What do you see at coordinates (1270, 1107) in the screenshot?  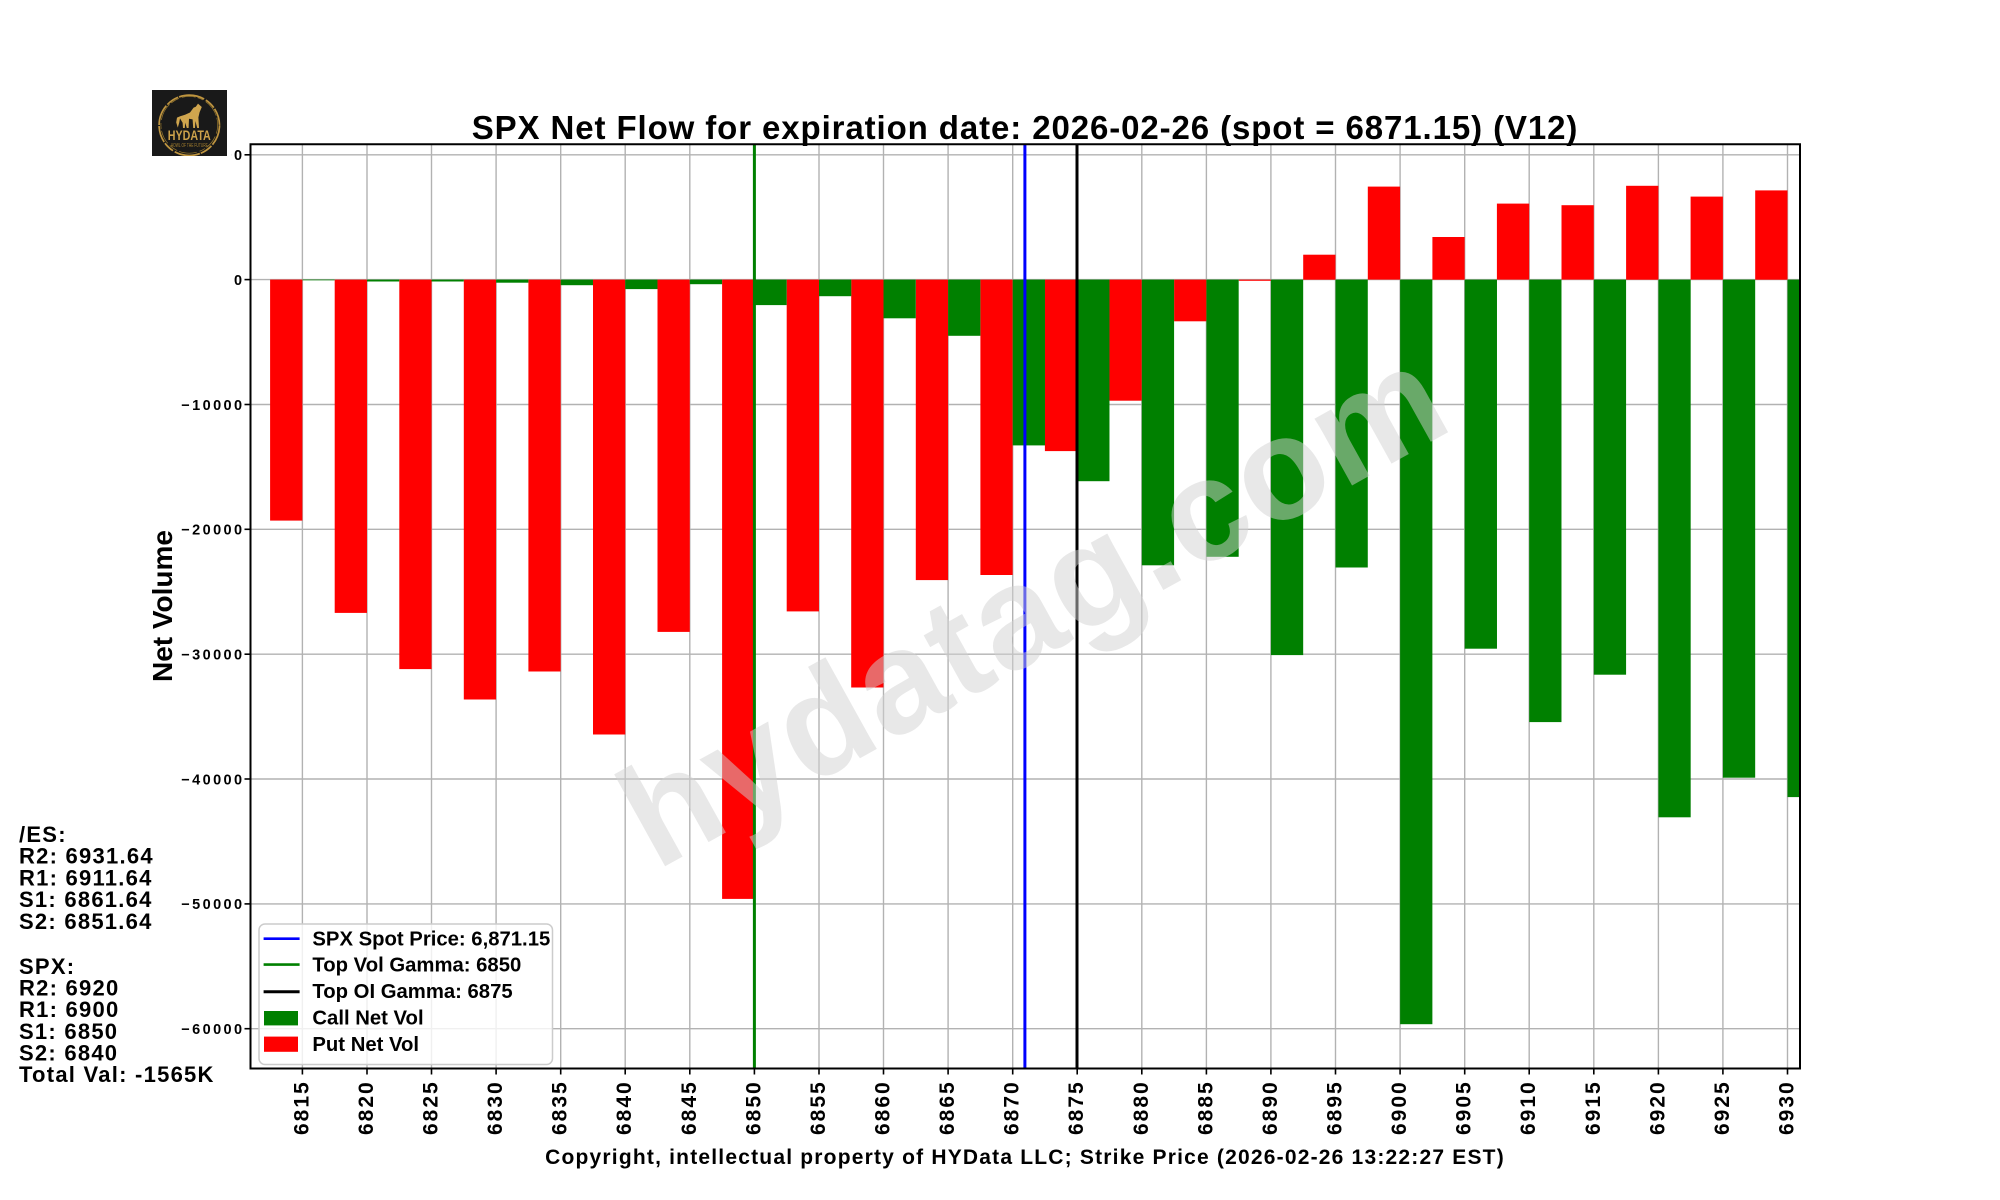 I see `svg-text: 6890` at bounding box center [1270, 1107].